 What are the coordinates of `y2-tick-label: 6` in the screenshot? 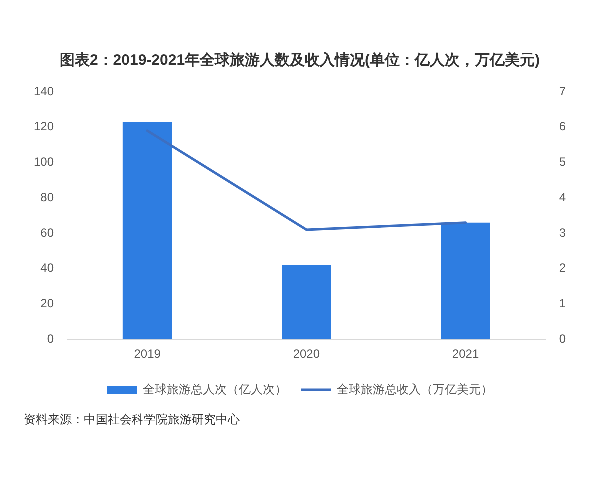 It's located at (562, 127).